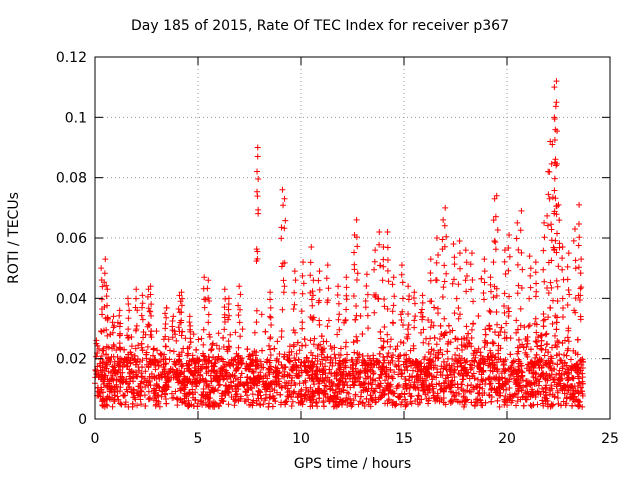 The height and width of the screenshot is (480, 640). What do you see at coordinates (352, 464) in the screenshot?
I see `x-axis-label: GPS time / hours` at bounding box center [352, 464].